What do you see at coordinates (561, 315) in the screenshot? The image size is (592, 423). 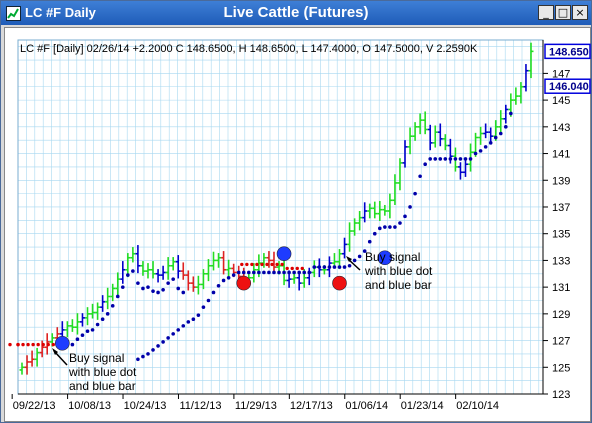 I see `y-tick-label: 129` at bounding box center [561, 315].